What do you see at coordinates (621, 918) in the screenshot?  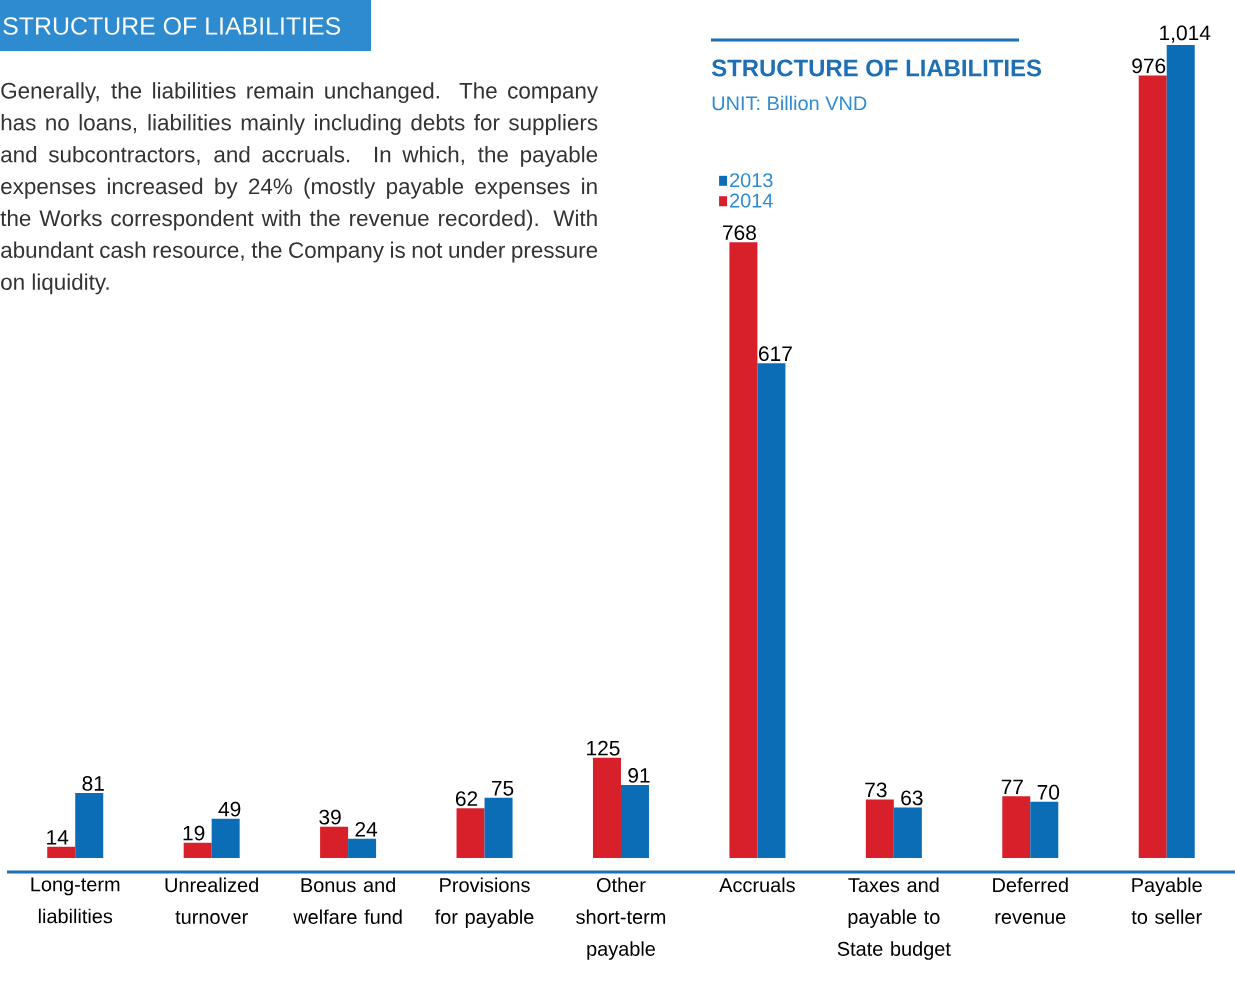 I see `x-tick-label: Other short-term payable` at bounding box center [621, 918].